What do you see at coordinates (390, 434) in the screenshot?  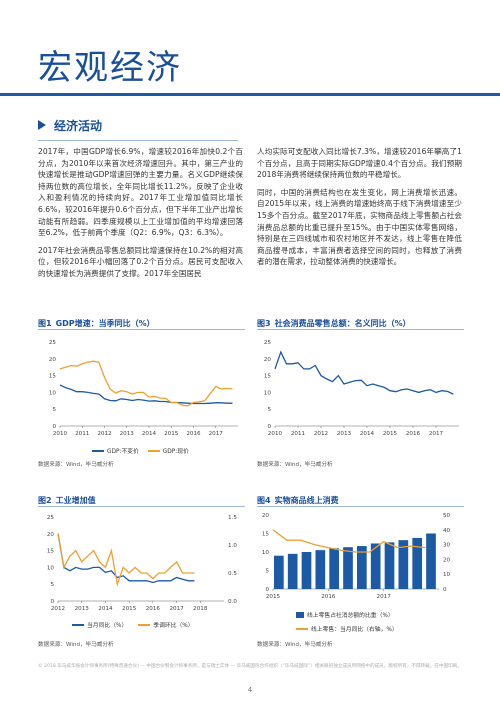 I see `x-tick-label: 2015` at bounding box center [390, 434].